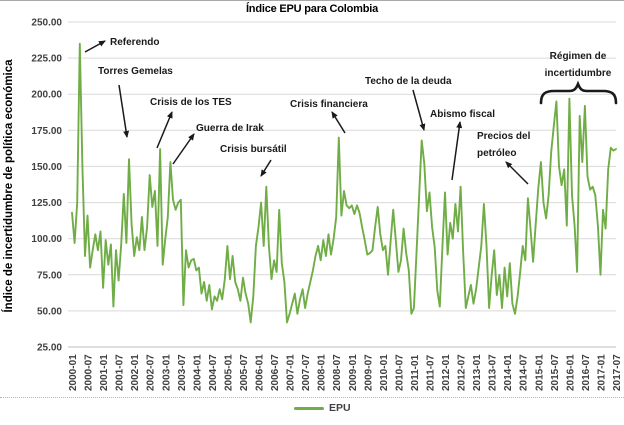  What do you see at coordinates (230, 128) in the screenshot?
I see `annotation-label: Guerra de Irak` at bounding box center [230, 128].